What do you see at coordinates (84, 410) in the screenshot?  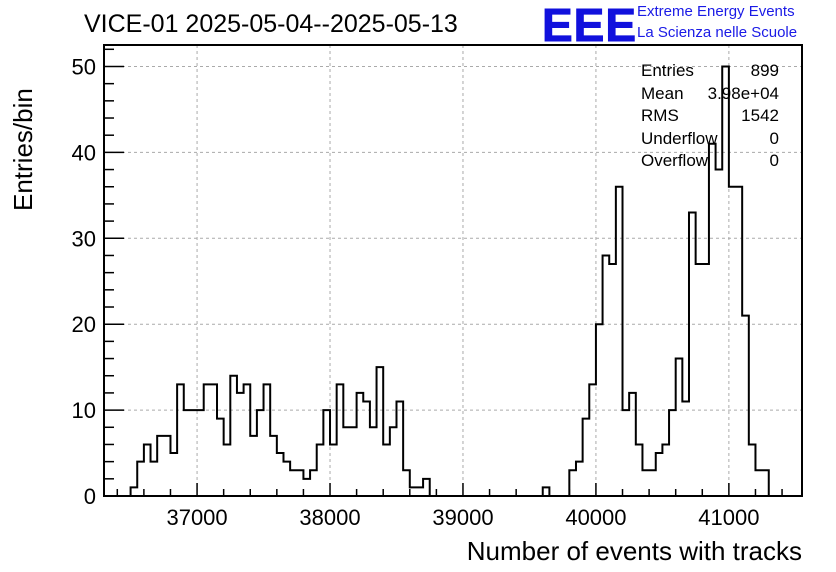 I see `y-tick-label: 10` at bounding box center [84, 410].